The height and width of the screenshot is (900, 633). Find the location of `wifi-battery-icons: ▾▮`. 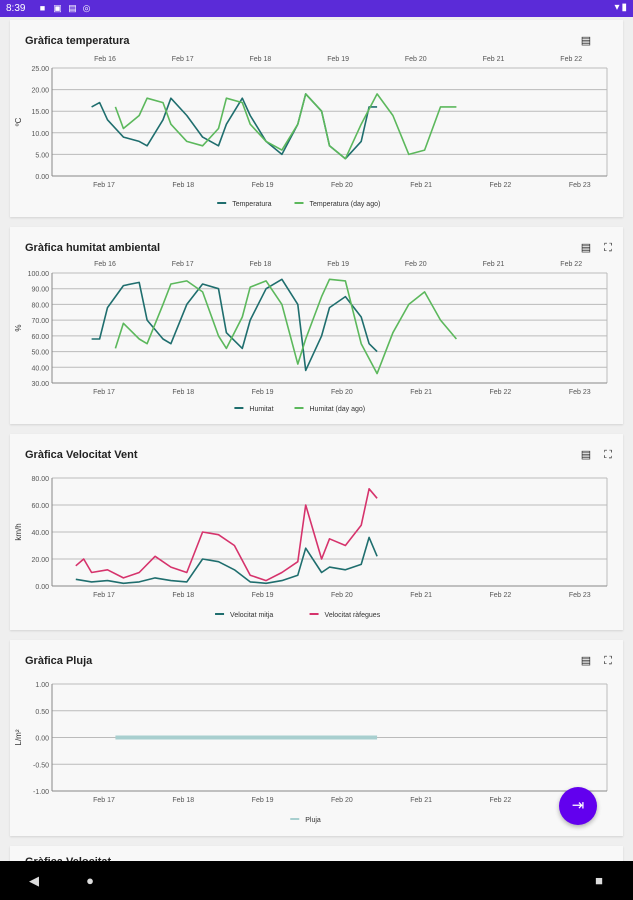

wifi-battery-icons: ▾▮ is located at coordinates (621, 7).